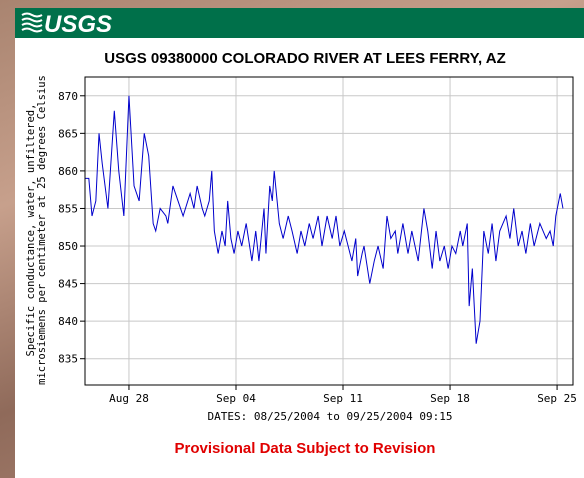 The image size is (584, 478). What do you see at coordinates (78, 24) in the screenshot?
I see `logo: USGS` at bounding box center [78, 24].